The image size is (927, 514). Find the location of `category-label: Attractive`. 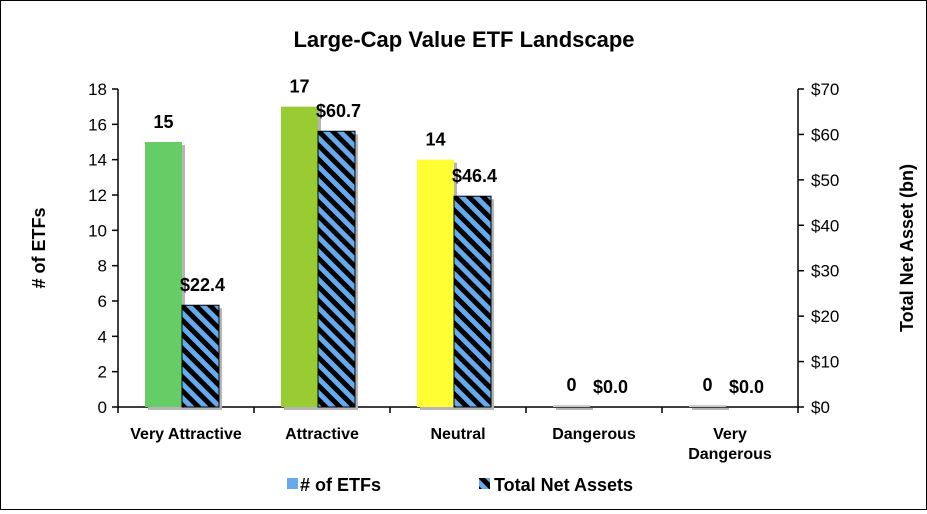

category-label: Attractive is located at coordinates (322, 434).